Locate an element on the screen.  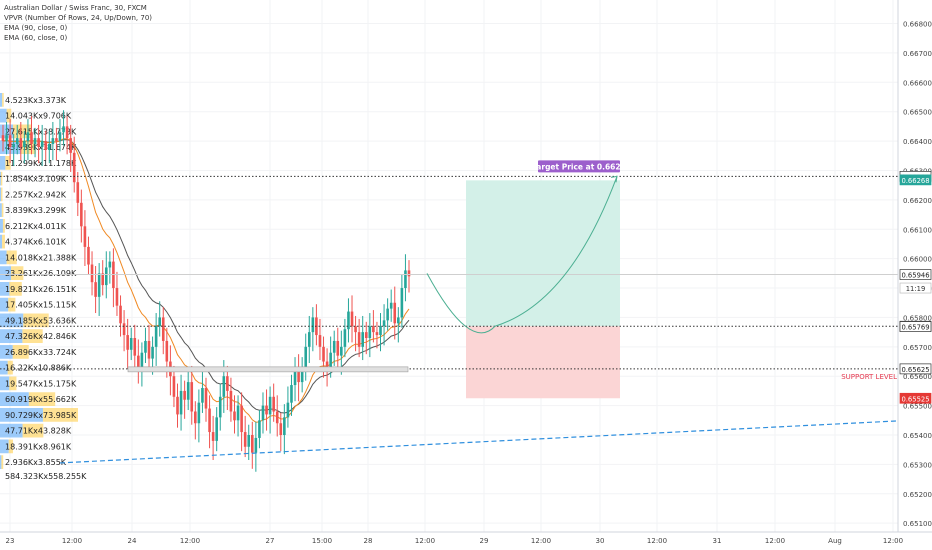
price-tick-label: 0.65800 is located at coordinates (917, 318).